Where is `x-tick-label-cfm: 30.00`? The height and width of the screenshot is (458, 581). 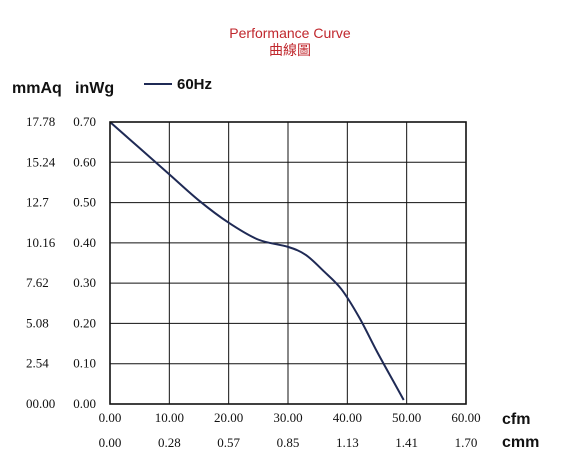
x-tick-label-cfm: 30.00 is located at coordinates (287, 417).